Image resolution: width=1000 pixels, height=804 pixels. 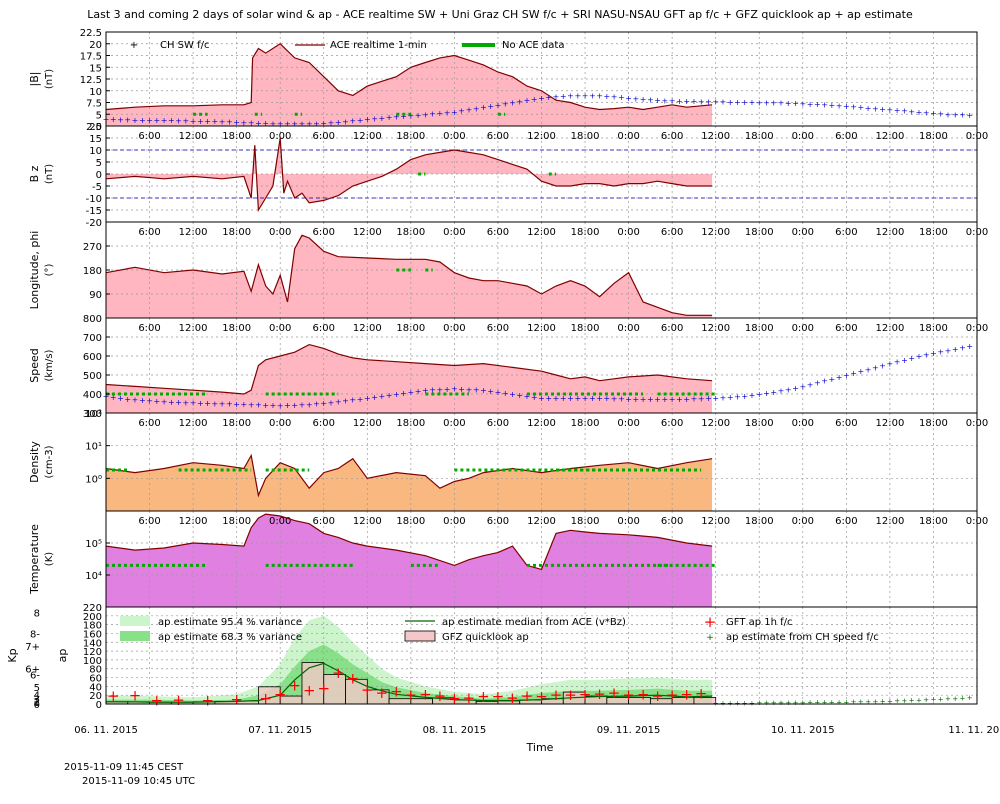 I want to click on ace-line-phi, so click(x=409, y=275).